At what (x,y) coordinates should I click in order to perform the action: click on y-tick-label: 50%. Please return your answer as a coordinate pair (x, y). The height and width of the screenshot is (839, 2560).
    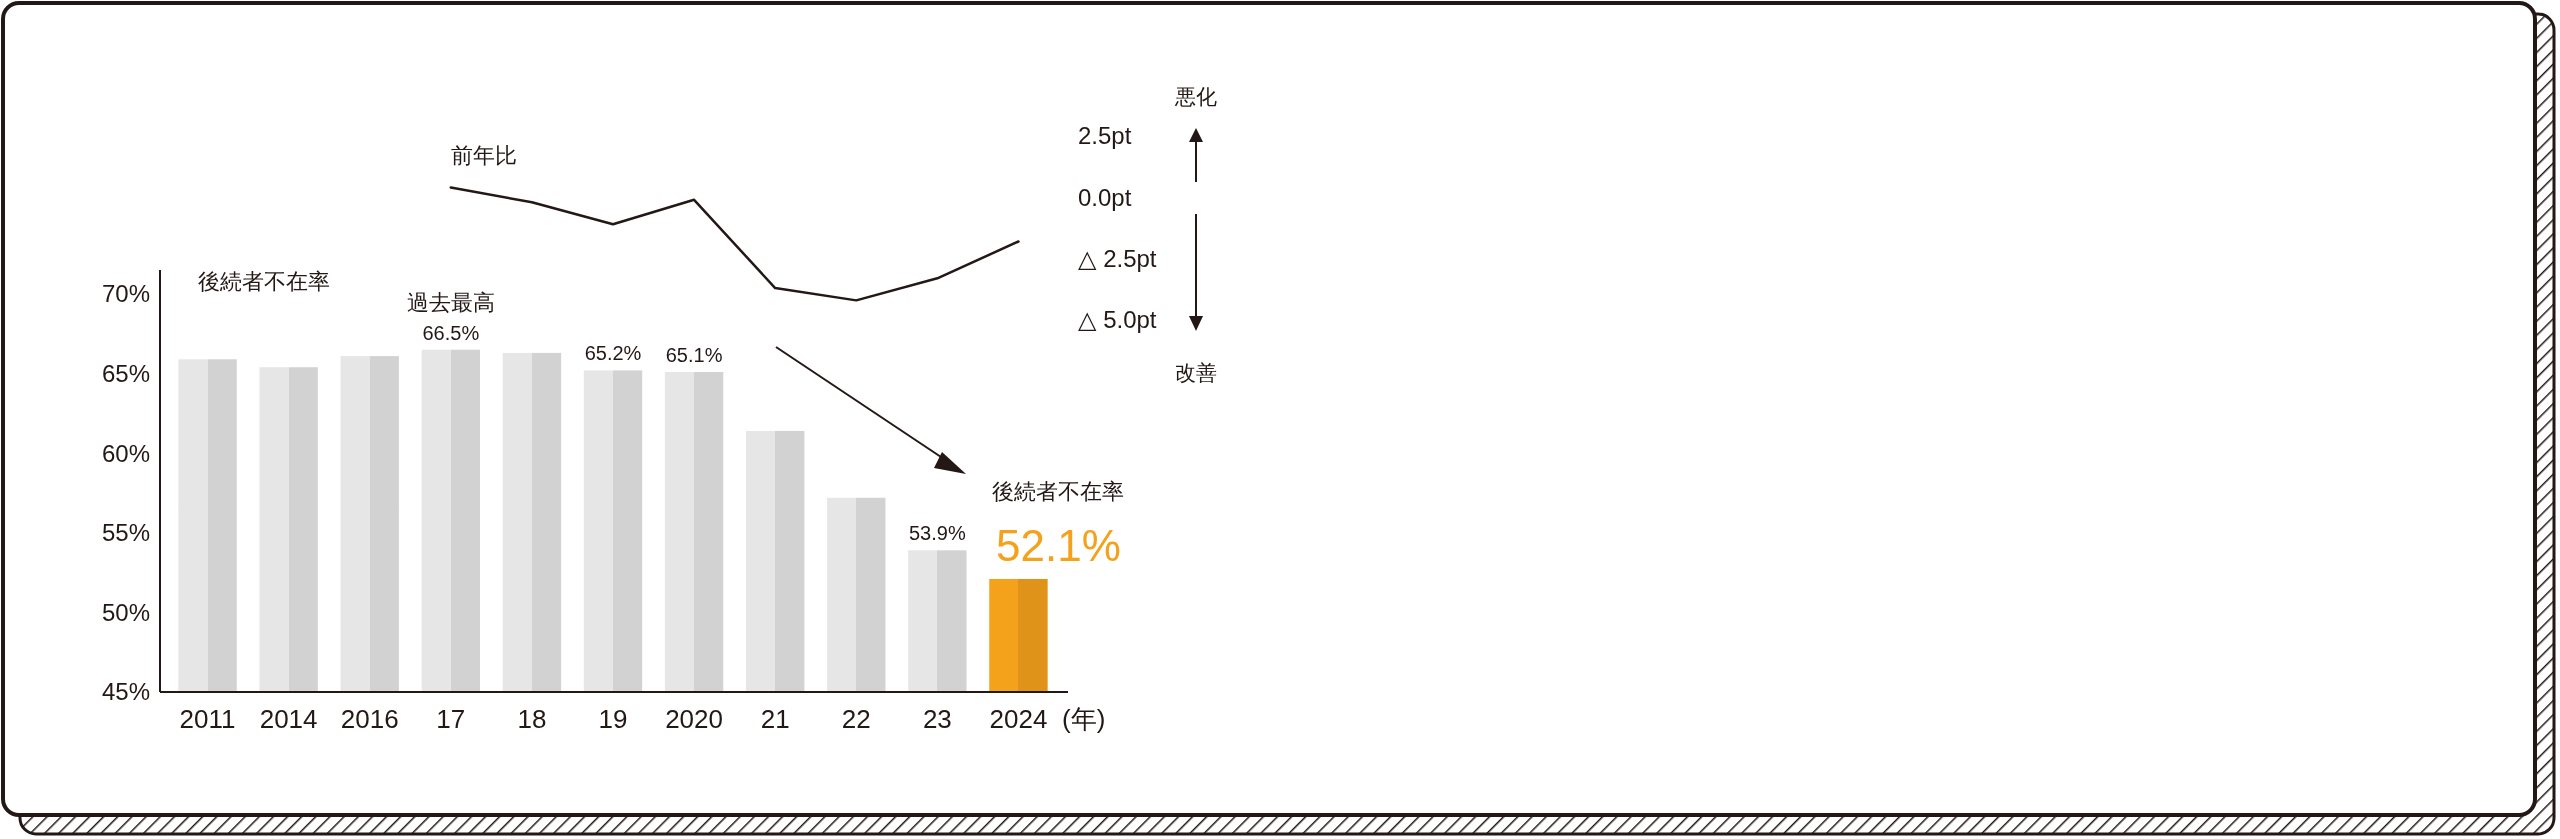
    Looking at the image, I should click on (125, 612).